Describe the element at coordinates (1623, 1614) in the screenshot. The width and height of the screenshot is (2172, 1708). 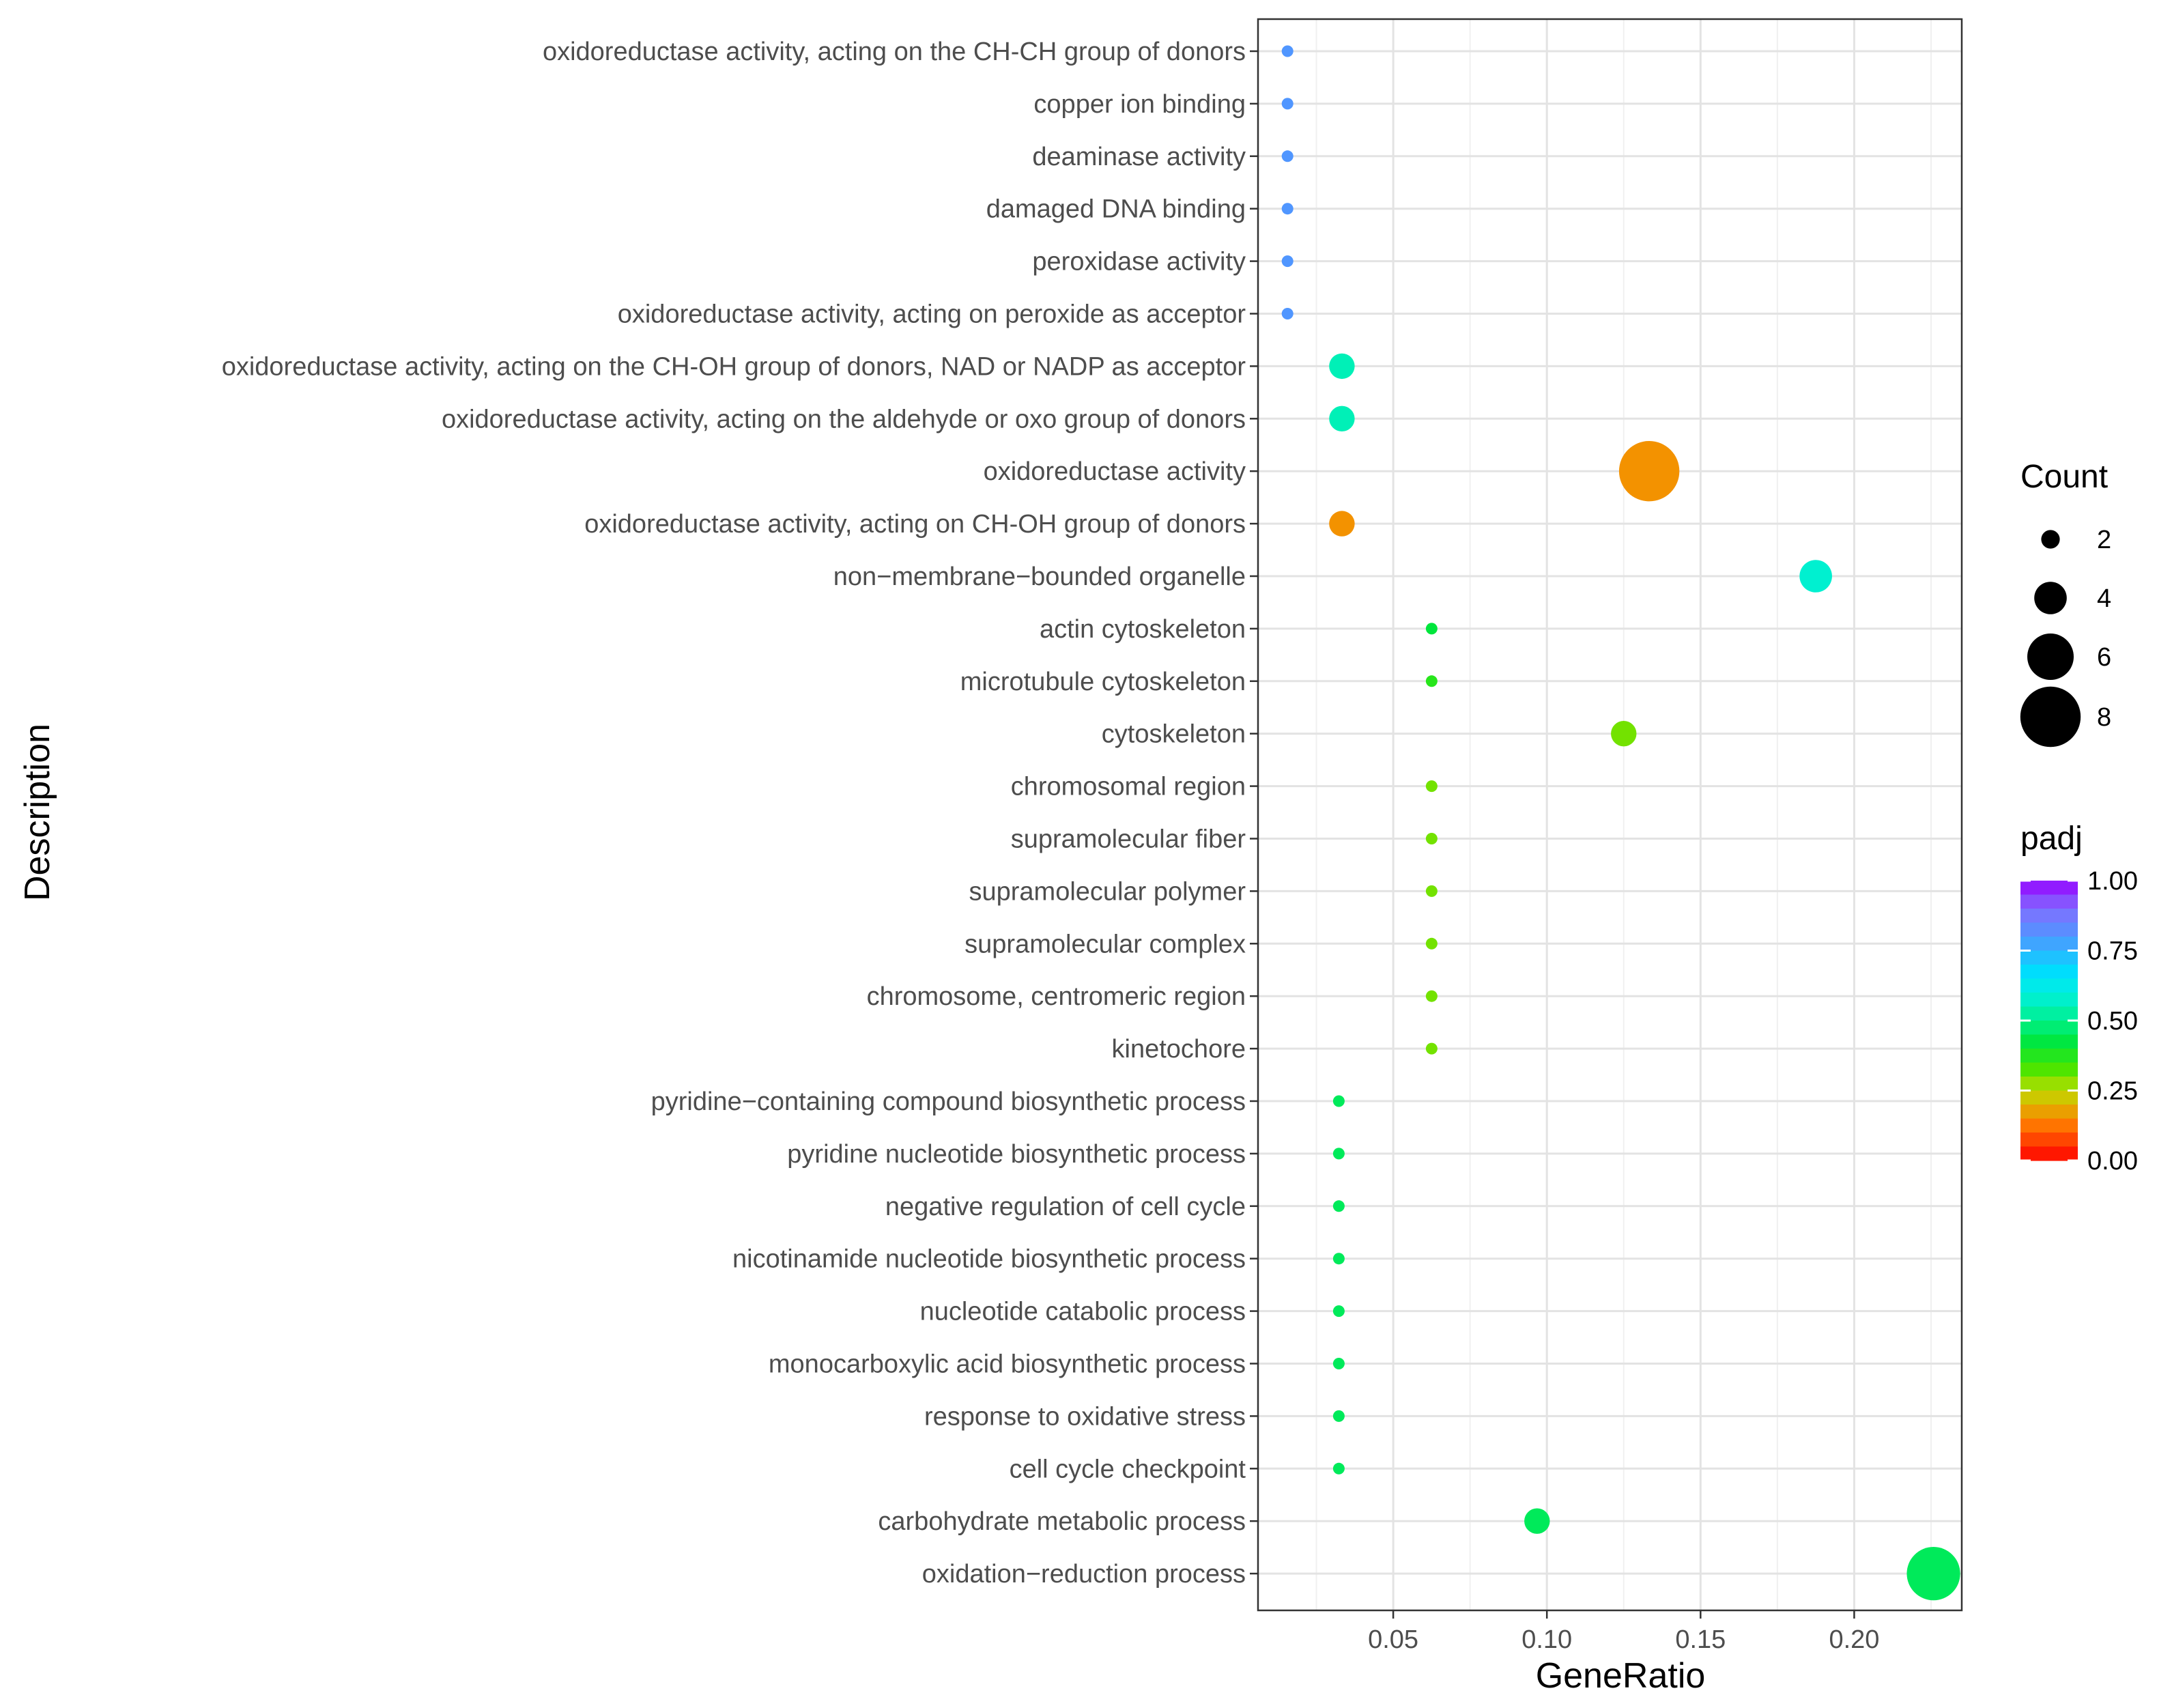
I see `x-axis-ticks` at that location.